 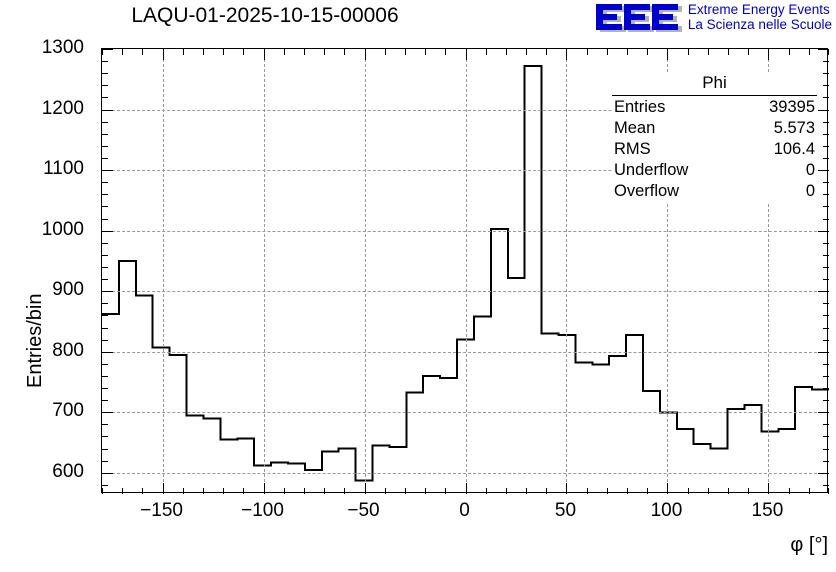 I want to click on x-tick-label: 50, so click(x=565, y=510).